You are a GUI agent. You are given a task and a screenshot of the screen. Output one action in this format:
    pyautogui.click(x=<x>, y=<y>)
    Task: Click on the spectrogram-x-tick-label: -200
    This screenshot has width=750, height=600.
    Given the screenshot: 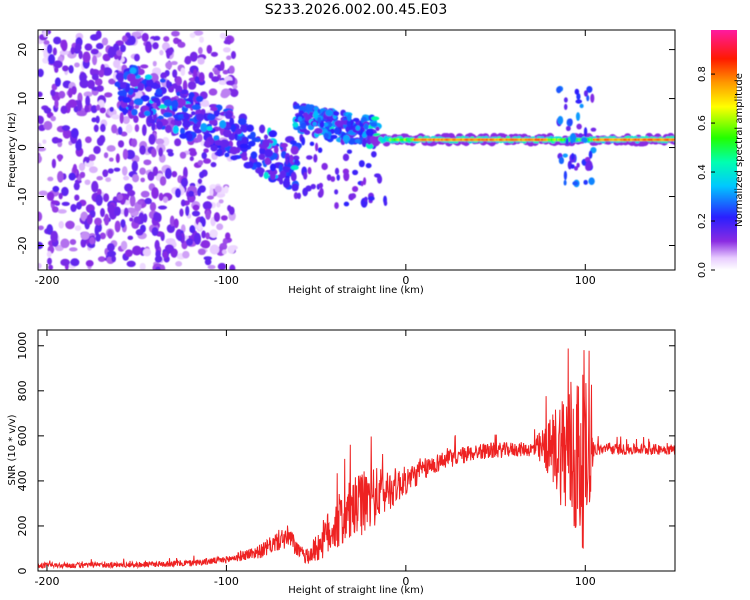 What is the action you would take?
    pyautogui.click(x=46, y=280)
    